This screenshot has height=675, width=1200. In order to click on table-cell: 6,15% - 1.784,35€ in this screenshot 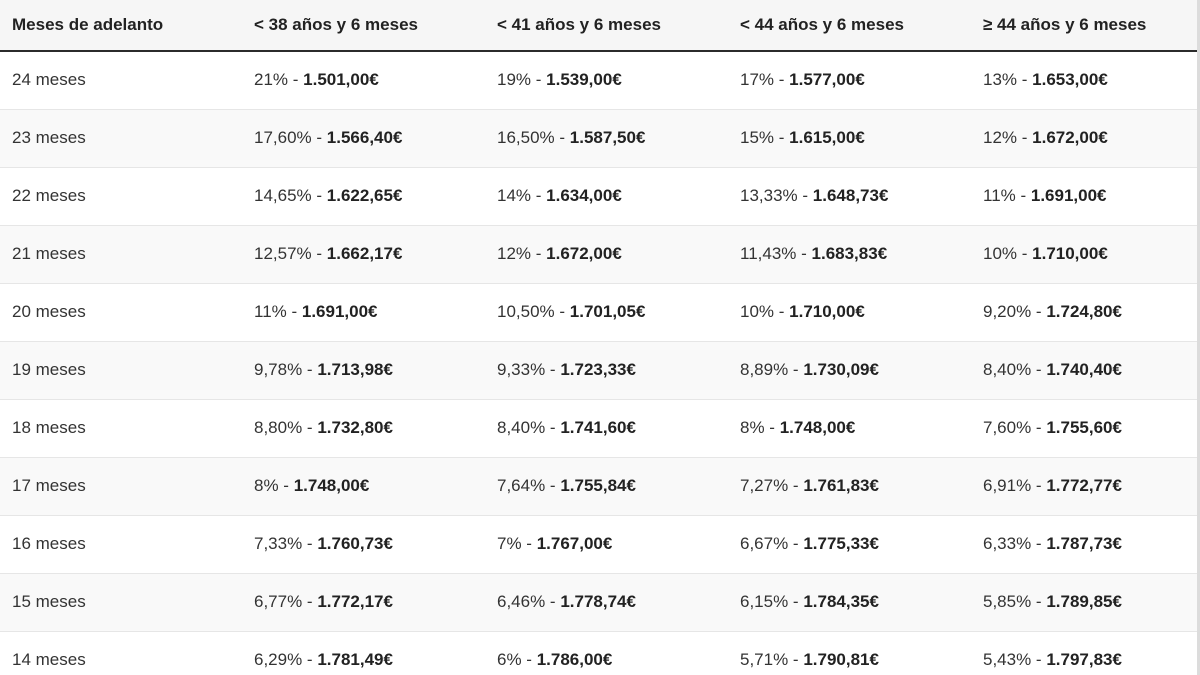, I will do `click(849, 602)`.